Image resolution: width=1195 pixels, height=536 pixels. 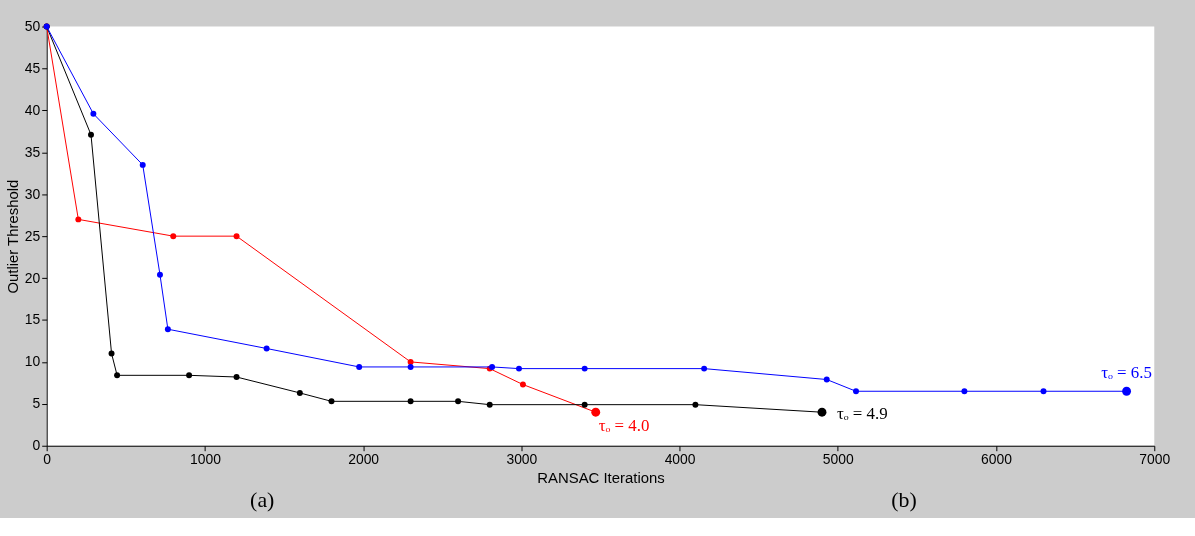 What do you see at coordinates (32, 67) in the screenshot?
I see `y-tick-label: 45` at bounding box center [32, 67].